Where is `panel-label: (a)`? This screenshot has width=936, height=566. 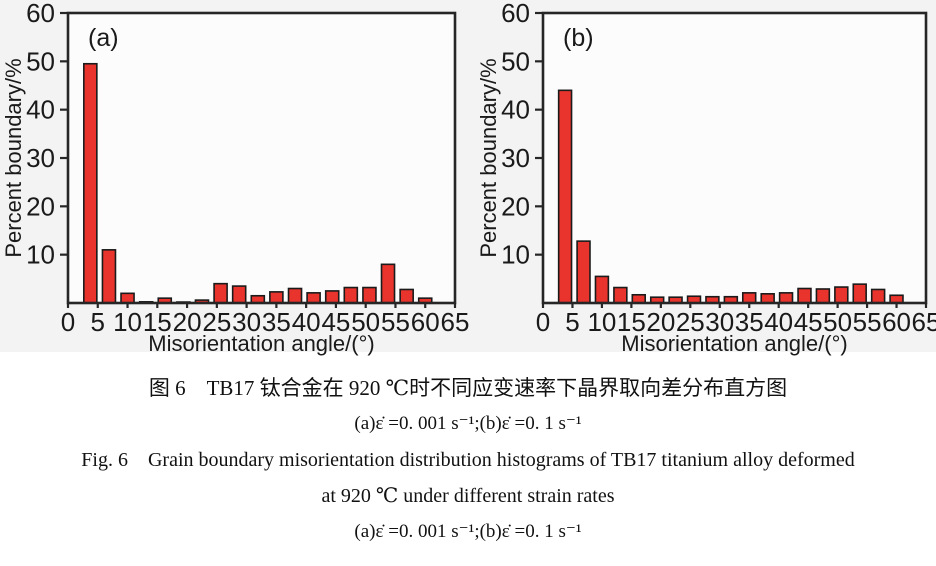
panel-label: (a) is located at coordinates (103, 38).